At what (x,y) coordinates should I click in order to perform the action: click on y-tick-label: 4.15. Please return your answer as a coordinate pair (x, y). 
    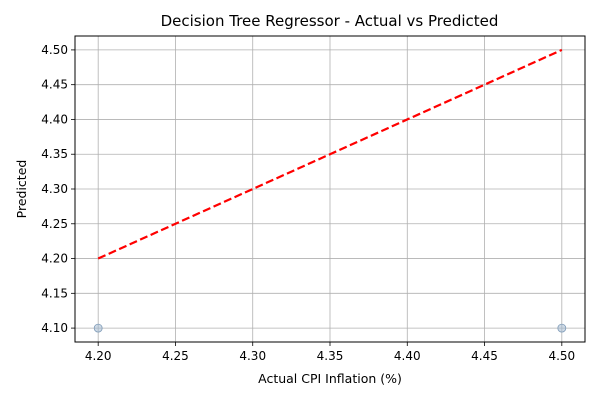
    Looking at the image, I should click on (54, 293).